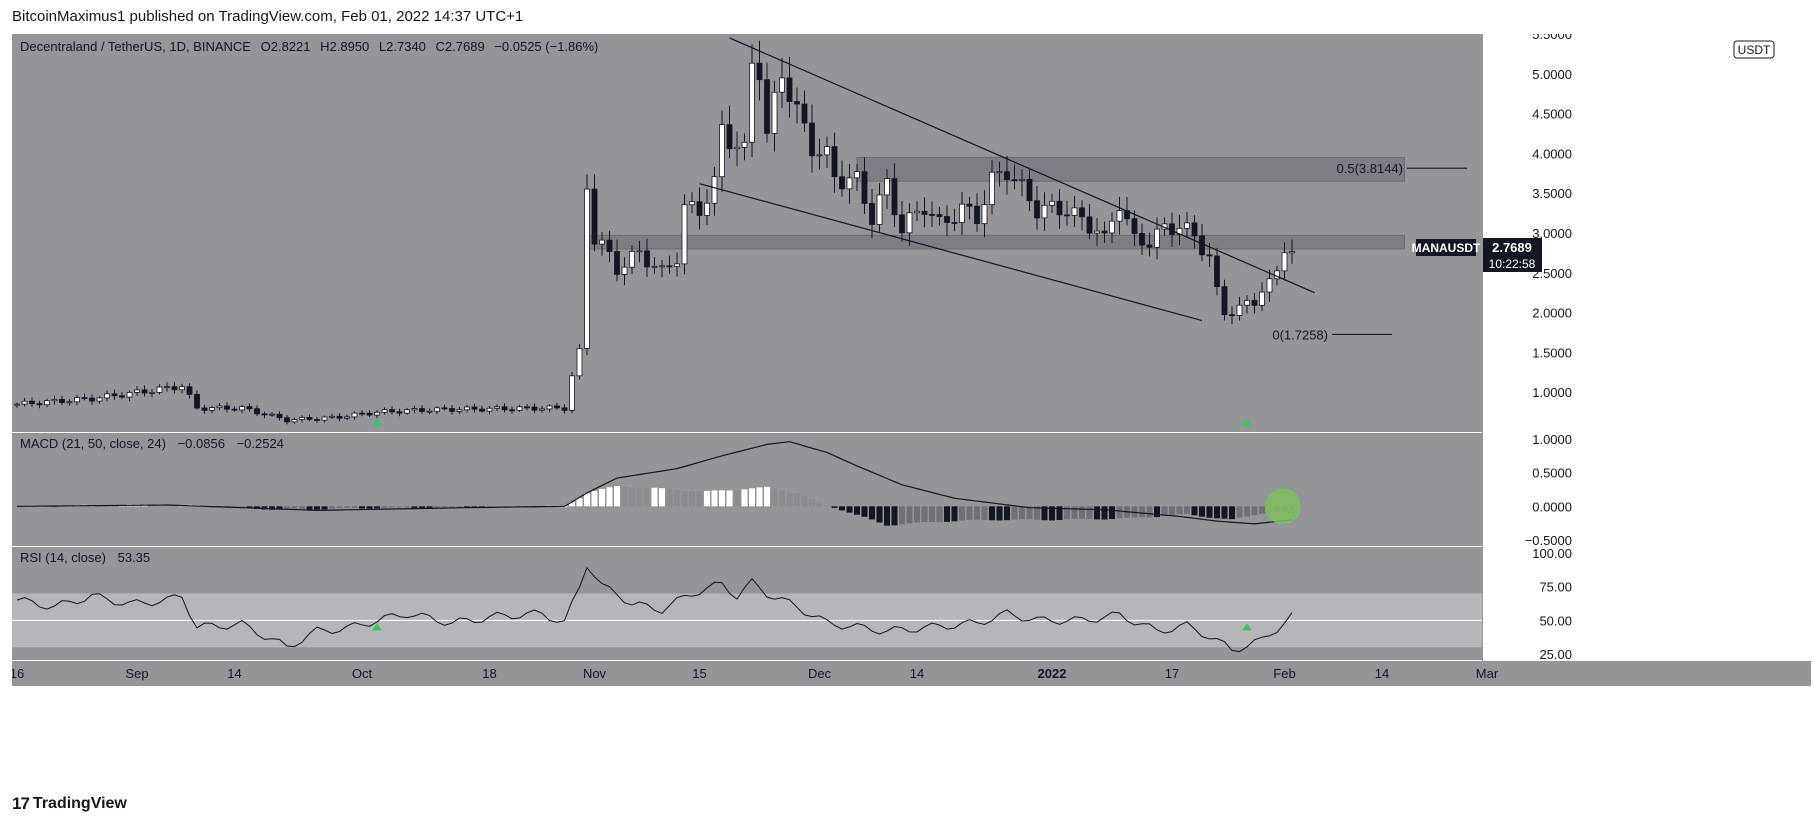  Describe the element at coordinates (21, 803) in the screenshot. I see `tradingview-logo-icon: 17` at that location.